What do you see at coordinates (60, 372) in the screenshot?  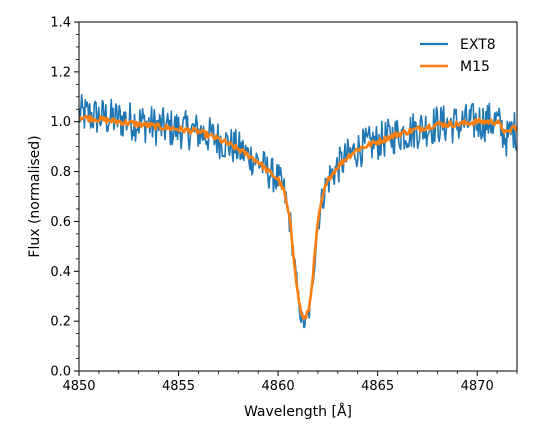 I see `y-tick-label: 0.0` at bounding box center [60, 372].